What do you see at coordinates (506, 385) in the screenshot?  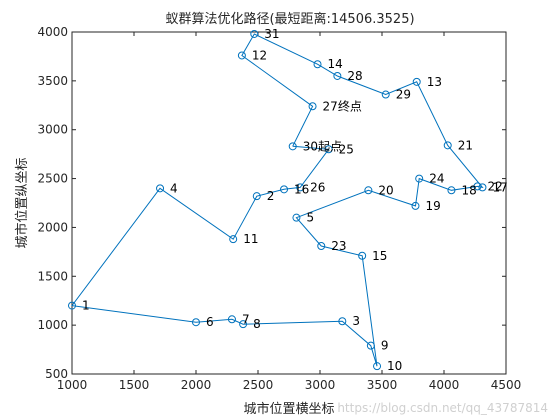 I see `x-tick-label: 4500` at bounding box center [506, 385].